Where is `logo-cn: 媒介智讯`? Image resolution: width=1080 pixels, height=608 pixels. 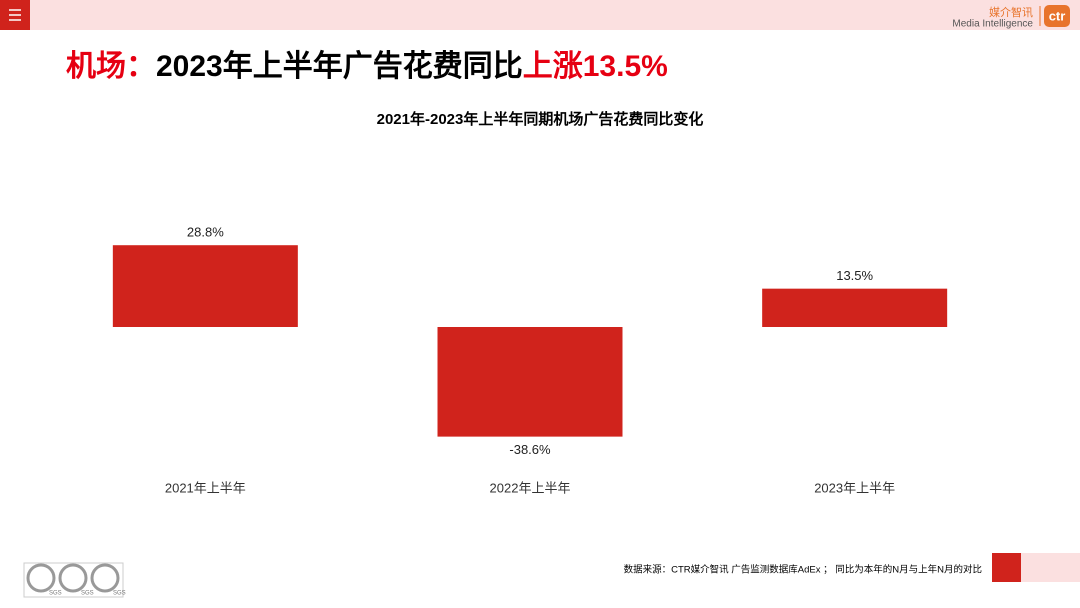
logo-cn: 媒介智讯 is located at coordinates (1011, 12).